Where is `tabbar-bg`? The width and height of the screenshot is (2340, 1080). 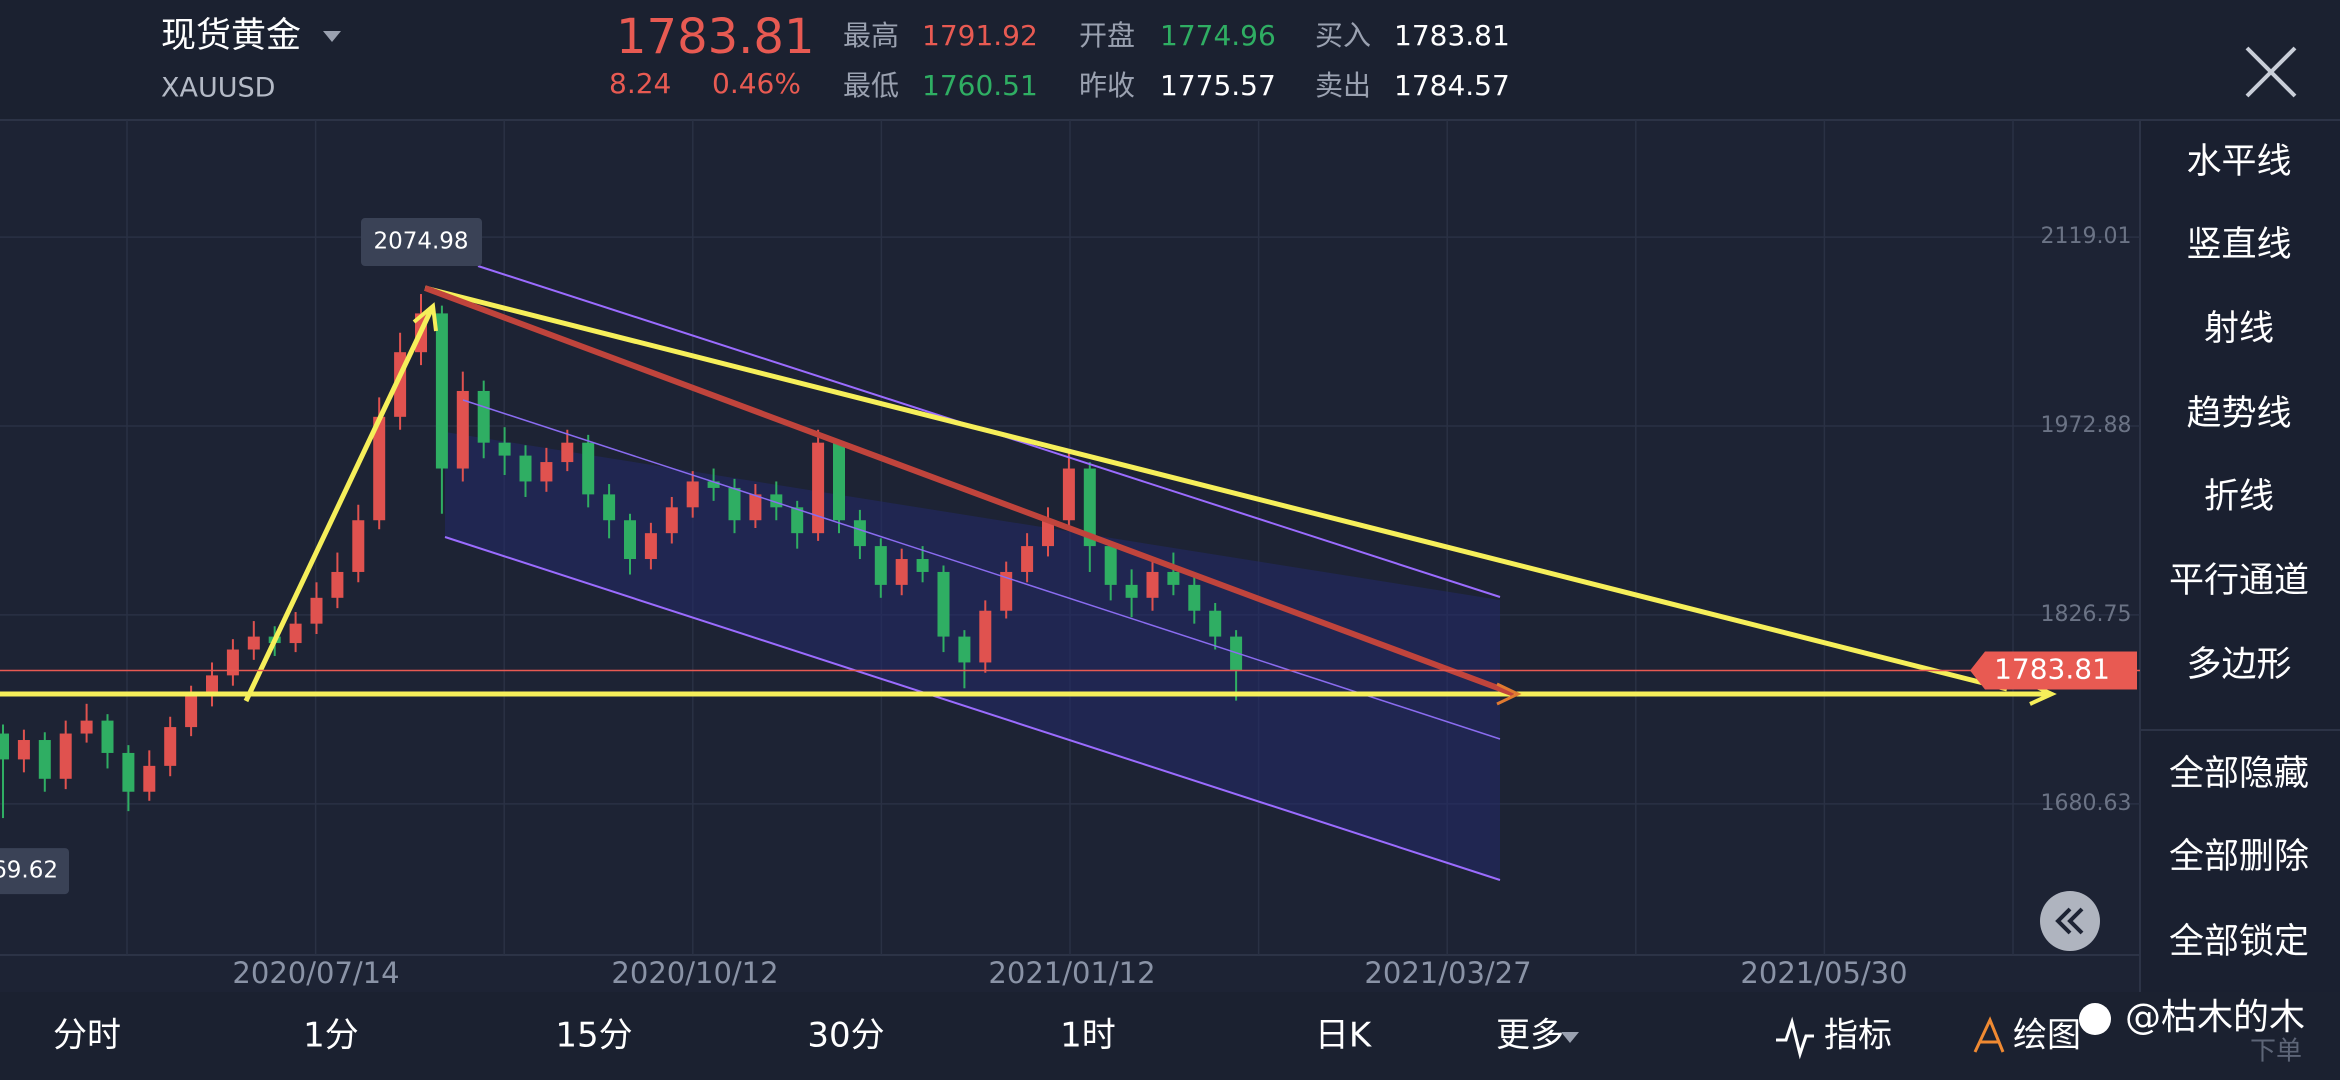
tabbar-bg is located at coordinates (1170, 1036).